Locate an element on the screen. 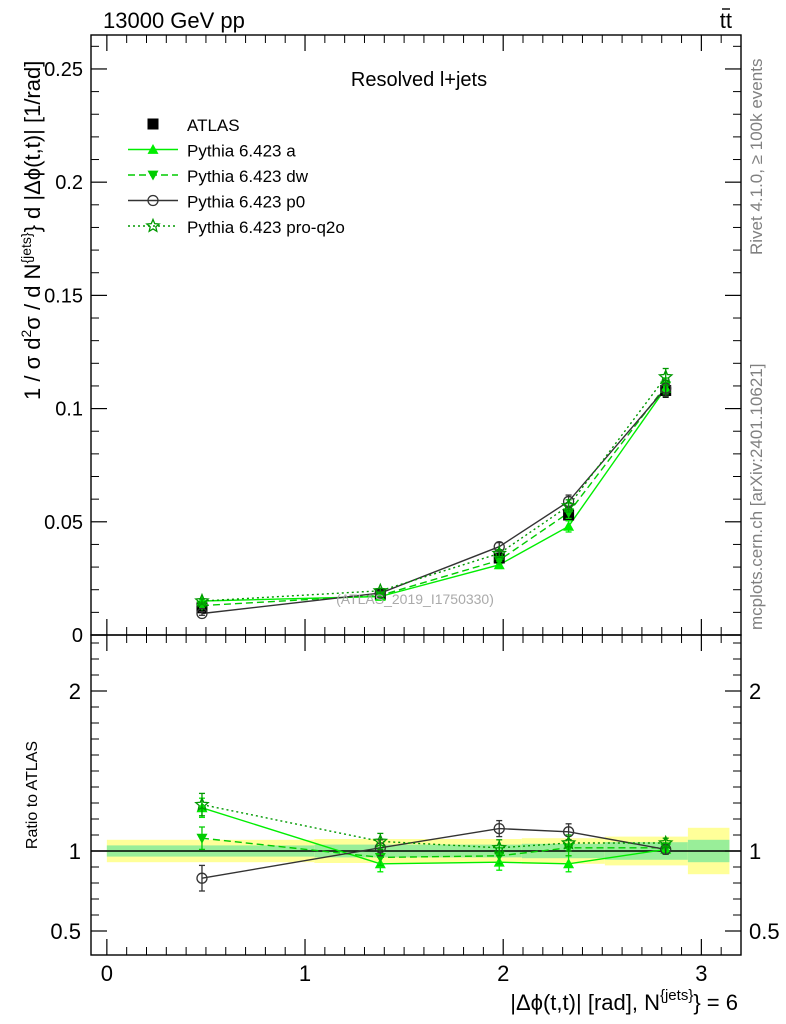 The height and width of the screenshot is (1024, 786). x-tick-label: 2 is located at coordinates (503, 973).